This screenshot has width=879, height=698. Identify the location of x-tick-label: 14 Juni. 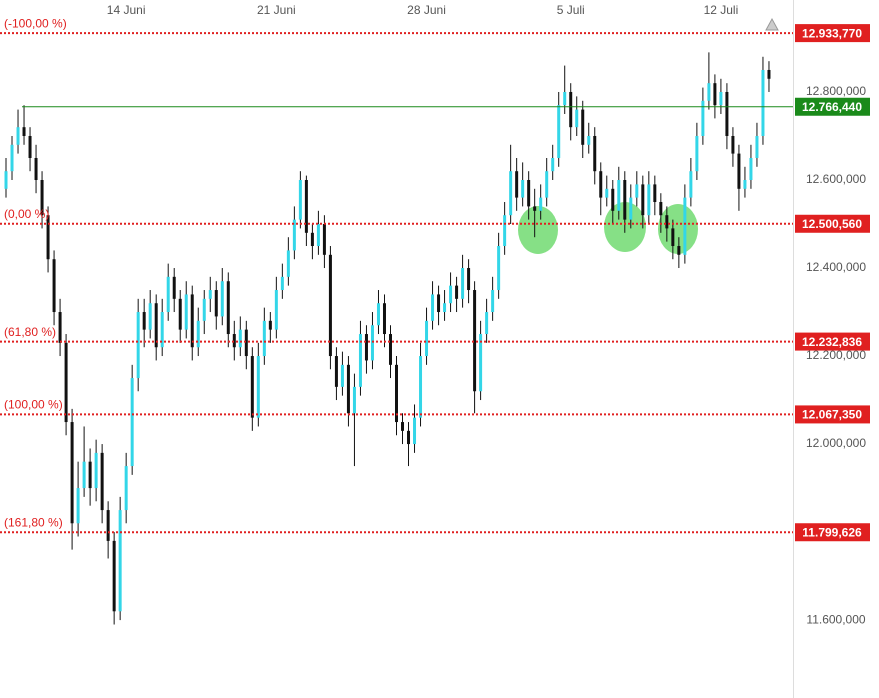
(126, 10).